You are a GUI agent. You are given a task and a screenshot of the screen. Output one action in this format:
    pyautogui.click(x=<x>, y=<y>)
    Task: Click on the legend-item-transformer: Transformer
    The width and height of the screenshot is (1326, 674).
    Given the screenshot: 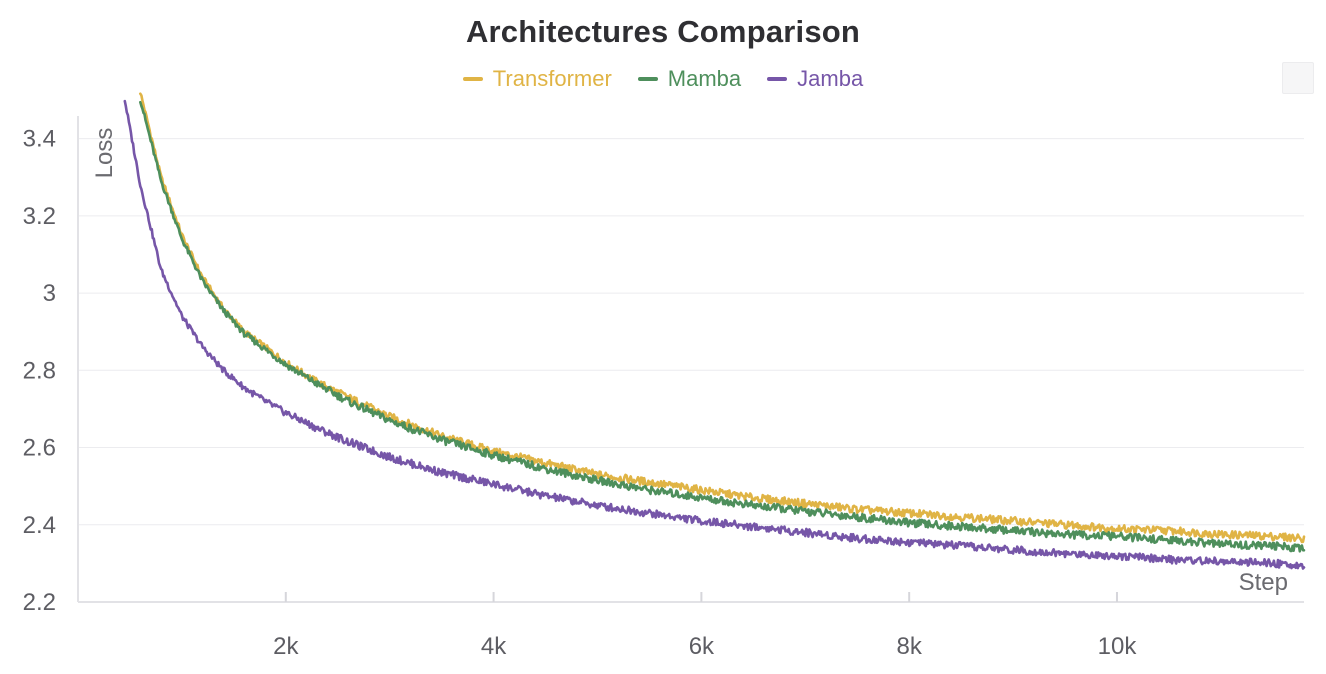 What is the action you would take?
    pyautogui.click(x=537, y=79)
    